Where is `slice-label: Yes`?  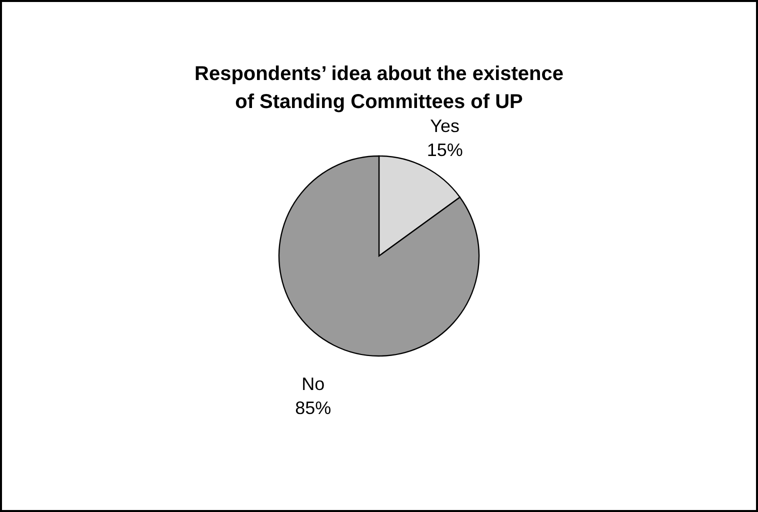 slice-label: Yes is located at coordinates (445, 126).